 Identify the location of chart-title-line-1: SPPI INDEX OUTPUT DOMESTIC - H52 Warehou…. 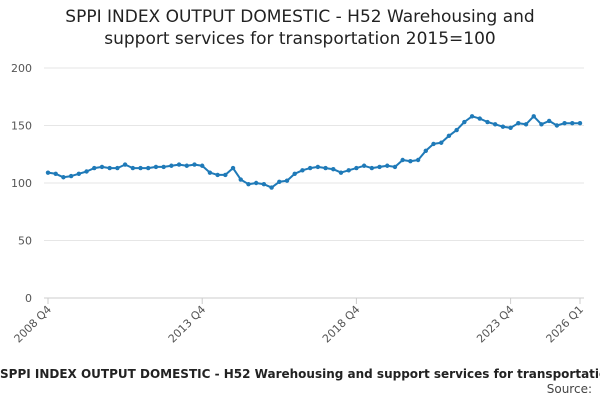
(300, 17).